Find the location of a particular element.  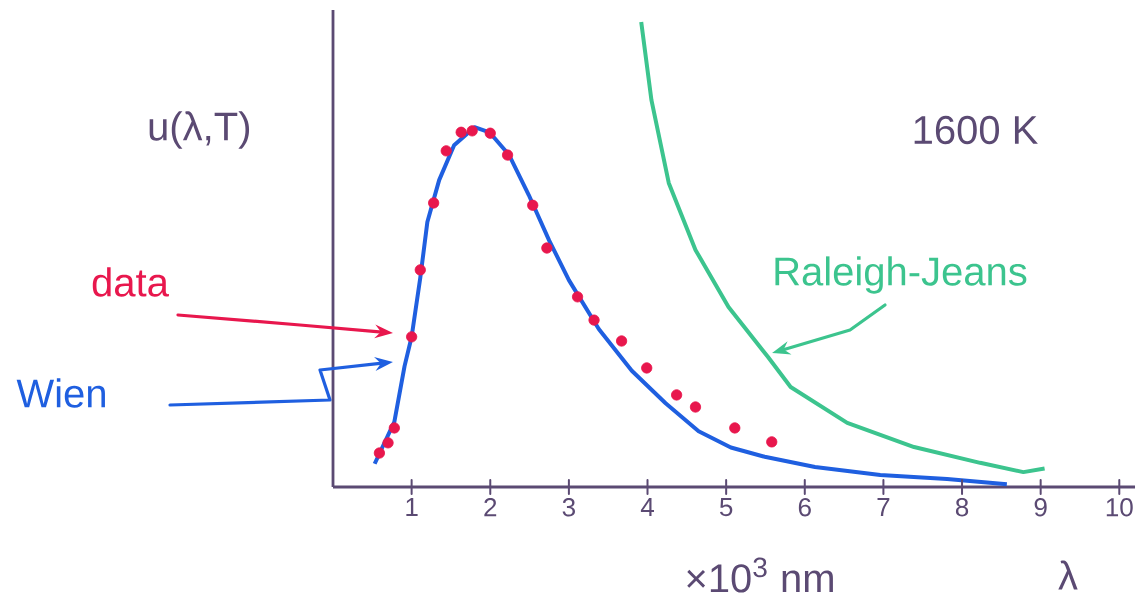

x-tick-label: 7 is located at coordinates (883, 507).